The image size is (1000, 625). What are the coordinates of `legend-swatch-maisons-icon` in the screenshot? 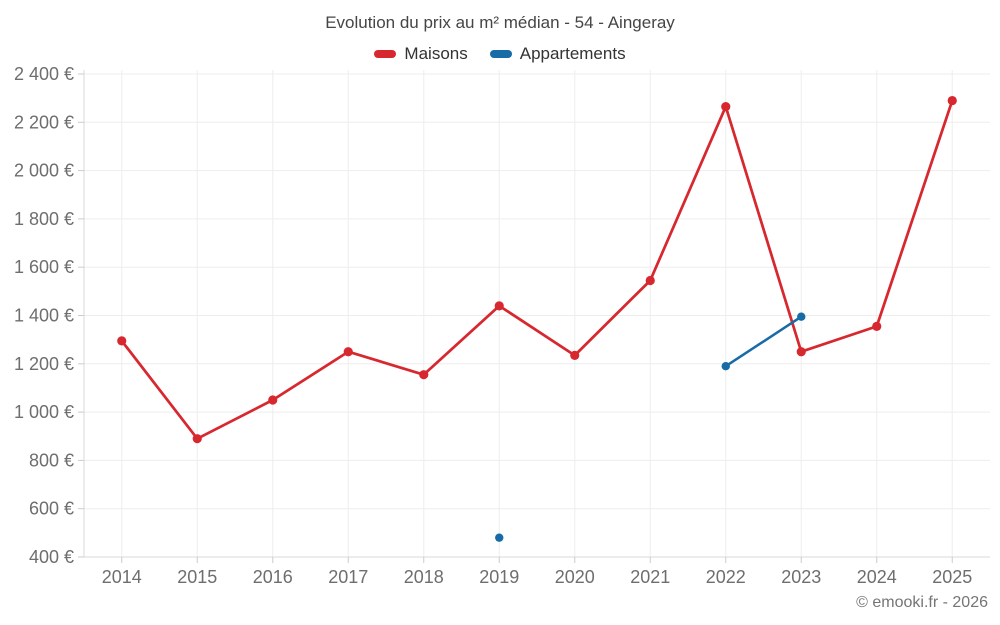 It's located at (385, 54).